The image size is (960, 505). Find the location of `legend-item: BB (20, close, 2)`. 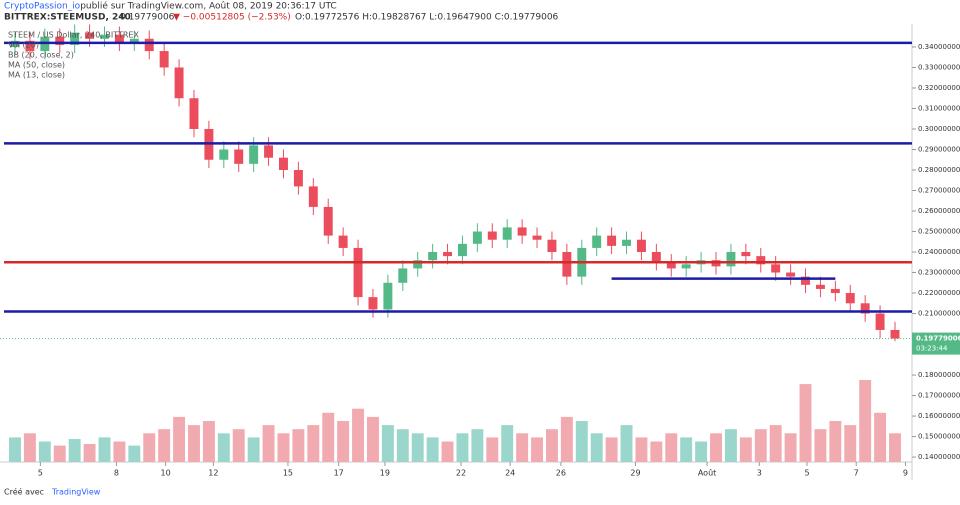

legend-item: BB (20, close, 2) is located at coordinates (41, 55).